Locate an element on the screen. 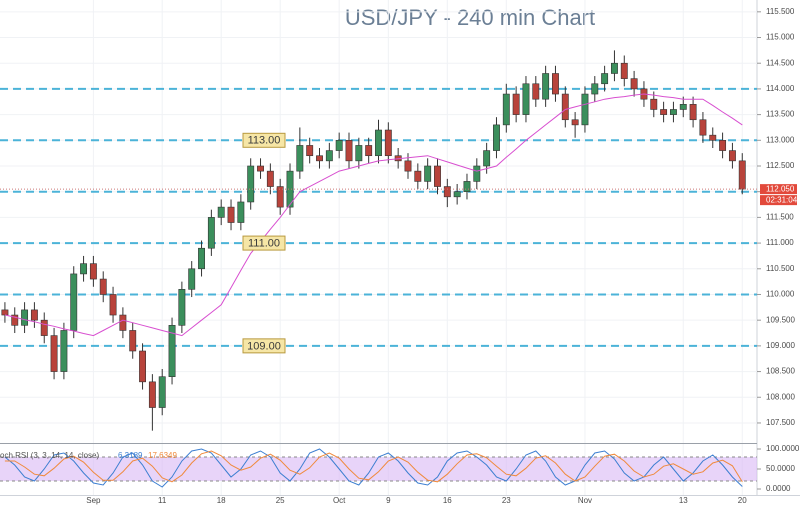 The image size is (800, 511). last-price-label: 112.050 is located at coordinates (780, 189).